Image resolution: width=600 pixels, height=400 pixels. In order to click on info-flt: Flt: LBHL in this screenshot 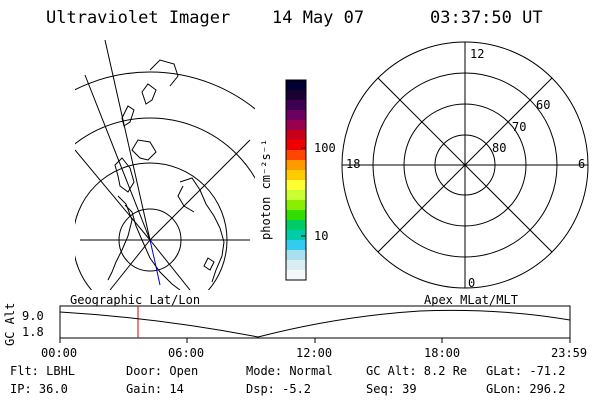, I will do `click(43, 371)`.